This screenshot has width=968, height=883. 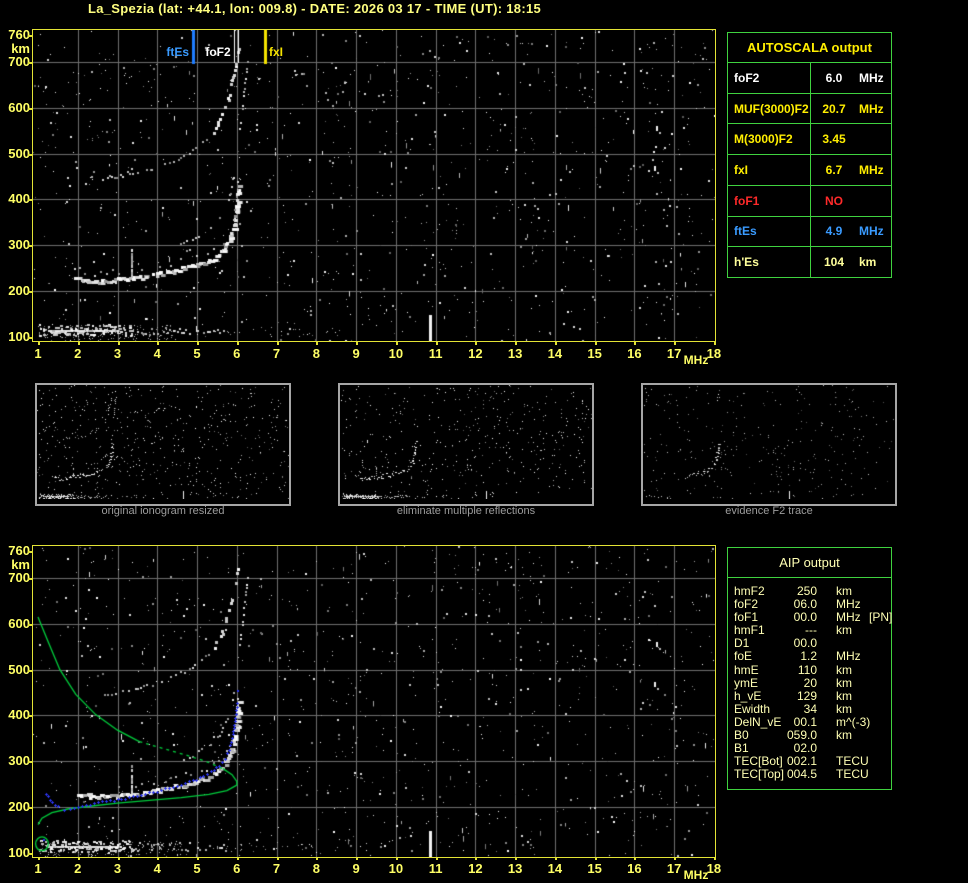 I want to click on autoscala-value-number: 20.7, so click(x=834, y=108).